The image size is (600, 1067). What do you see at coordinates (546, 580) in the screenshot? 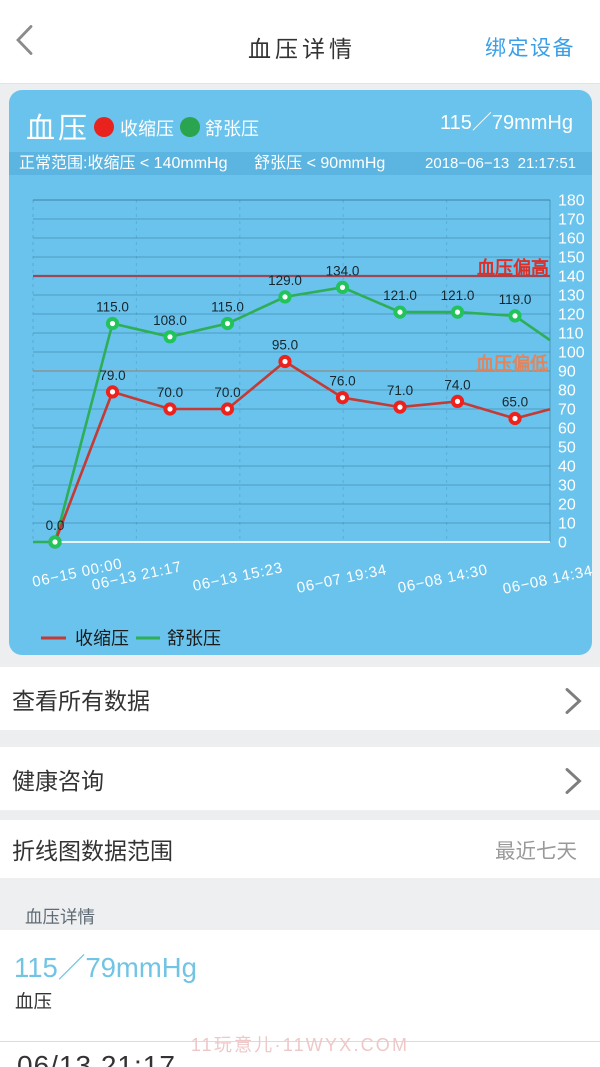
I see `svg-text: 06−08 14:34` at bounding box center [546, 580].